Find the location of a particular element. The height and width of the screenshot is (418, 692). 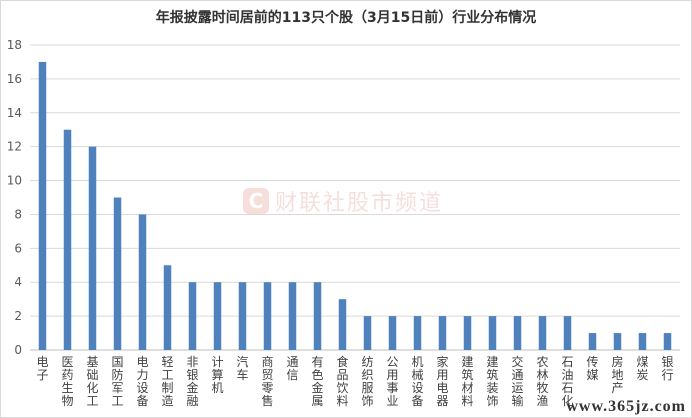

x-tick-label: 通信 is located at coordinates (292, 368).